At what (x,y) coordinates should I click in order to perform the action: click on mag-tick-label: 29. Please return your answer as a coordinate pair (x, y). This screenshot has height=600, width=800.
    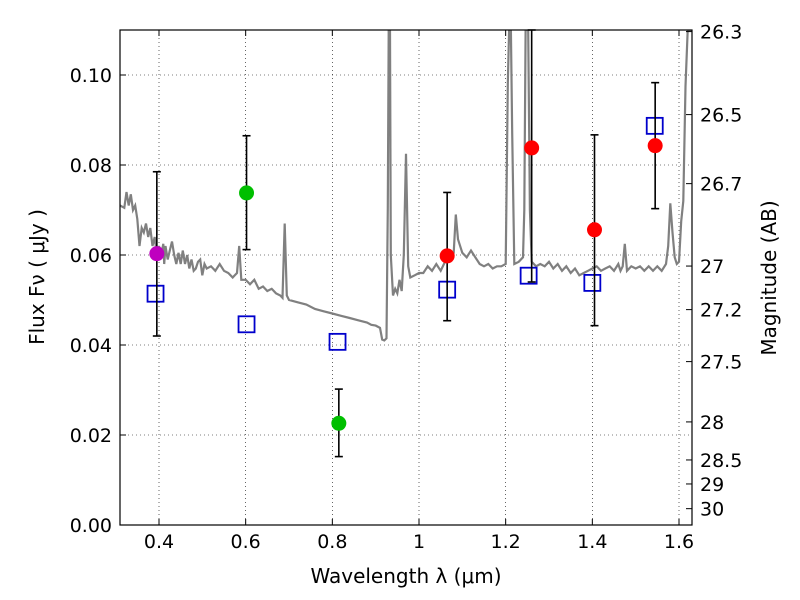
    Looking at the image, I should click on (712, 485).